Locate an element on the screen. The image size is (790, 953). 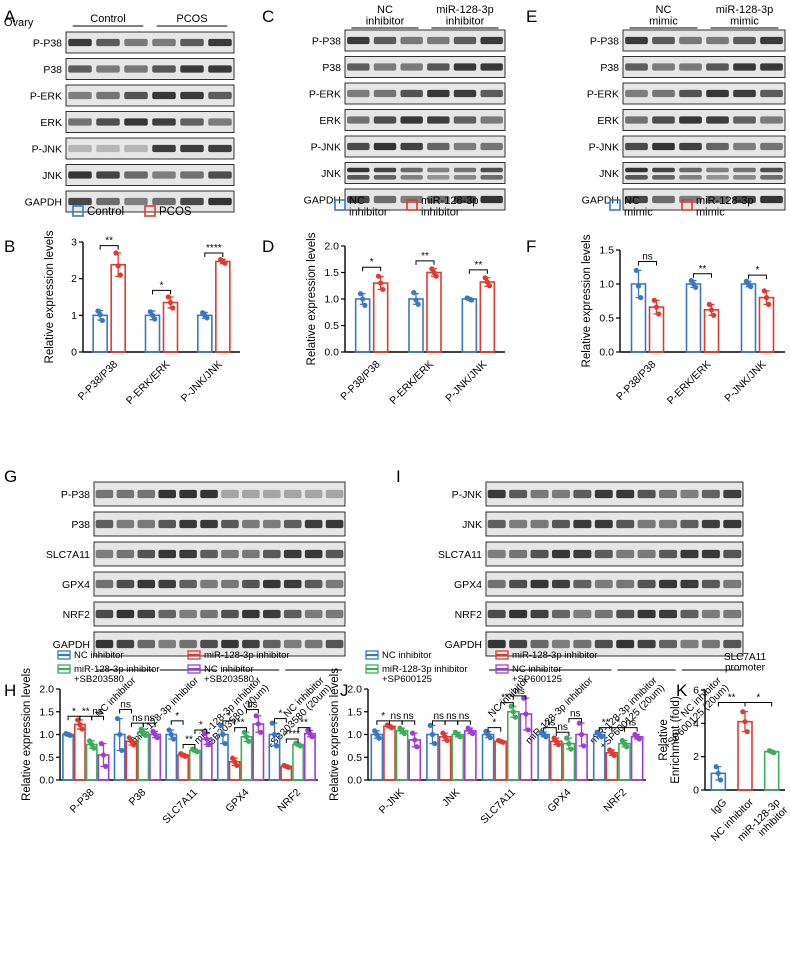
text-line: Relative expression levels is located at coordinates (312, 298).